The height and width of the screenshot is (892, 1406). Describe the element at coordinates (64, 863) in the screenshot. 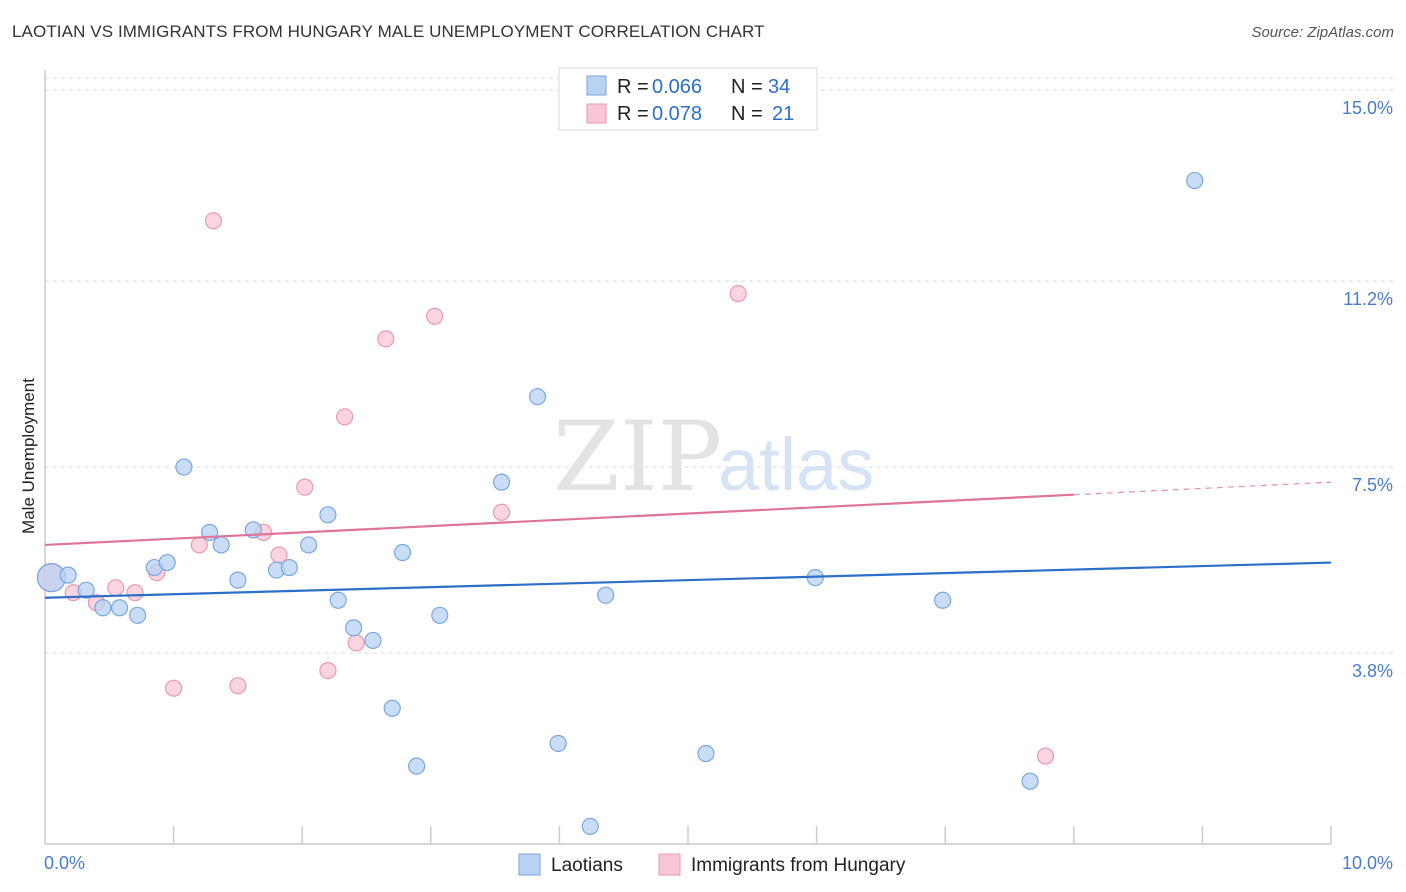

I see `x-tick-label-min: 0.0%` at that location.